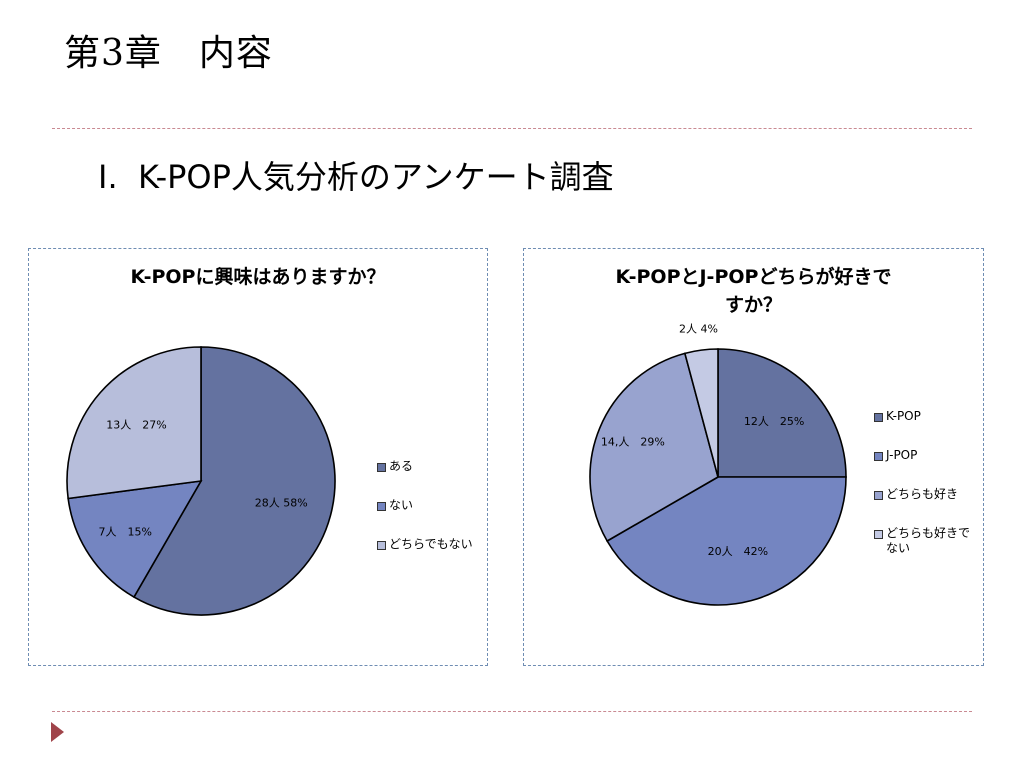  I want to click on chart-title-line-2: すか？, so click(753, 305).